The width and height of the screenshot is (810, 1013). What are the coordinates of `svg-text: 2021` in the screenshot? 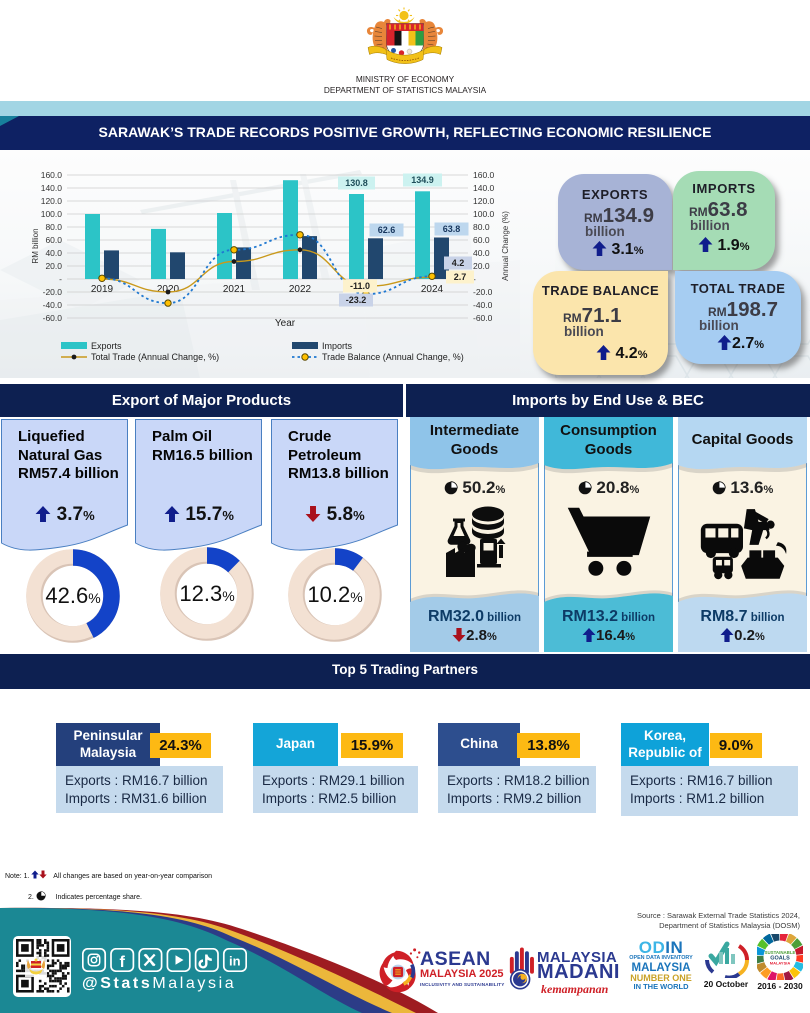 It's located at (234, 289).